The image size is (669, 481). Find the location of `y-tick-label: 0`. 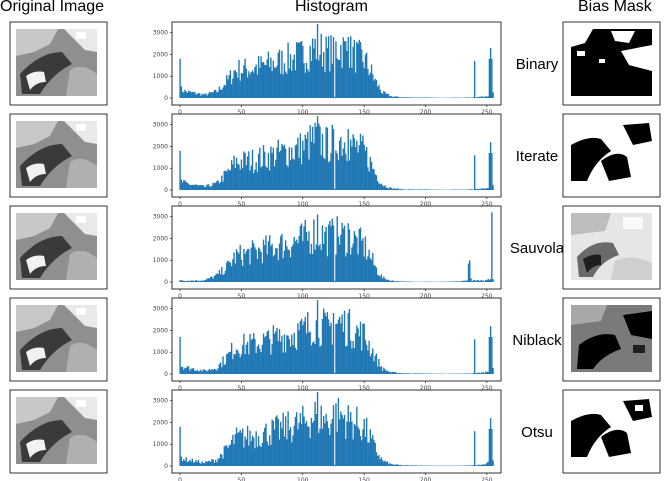

y-tick-label: 0 is located at coordinates (166, 98).